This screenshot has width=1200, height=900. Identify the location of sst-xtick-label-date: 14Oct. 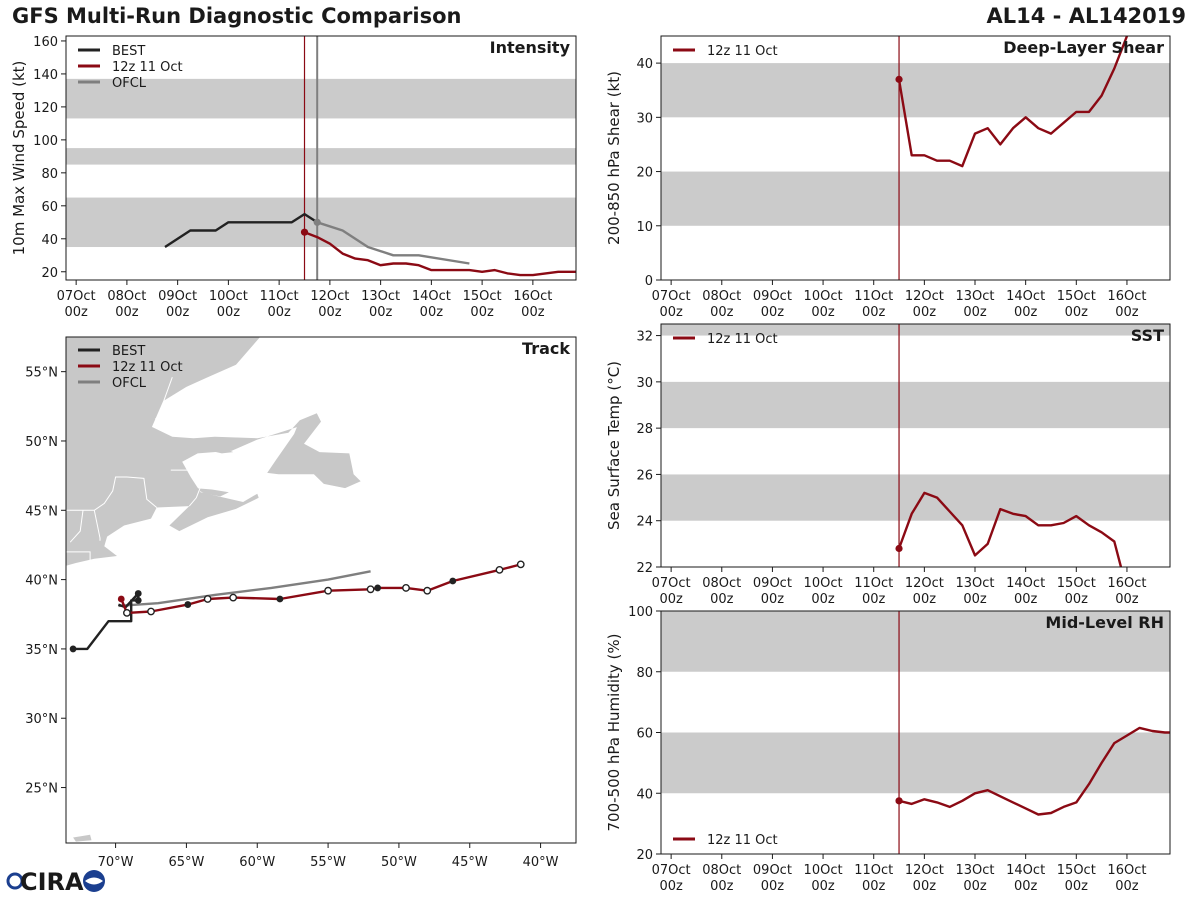
(1025, 583).